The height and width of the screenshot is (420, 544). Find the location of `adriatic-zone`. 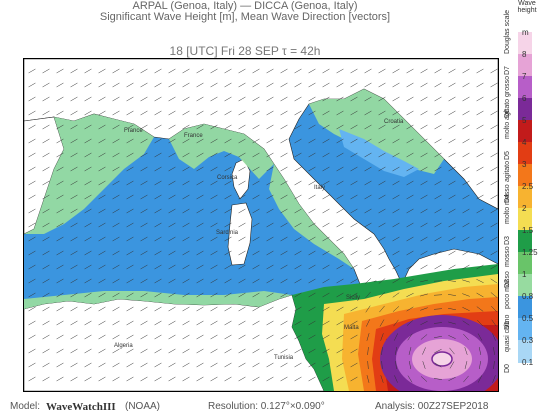

adriatic-zone is located at coordinates (379, 153).